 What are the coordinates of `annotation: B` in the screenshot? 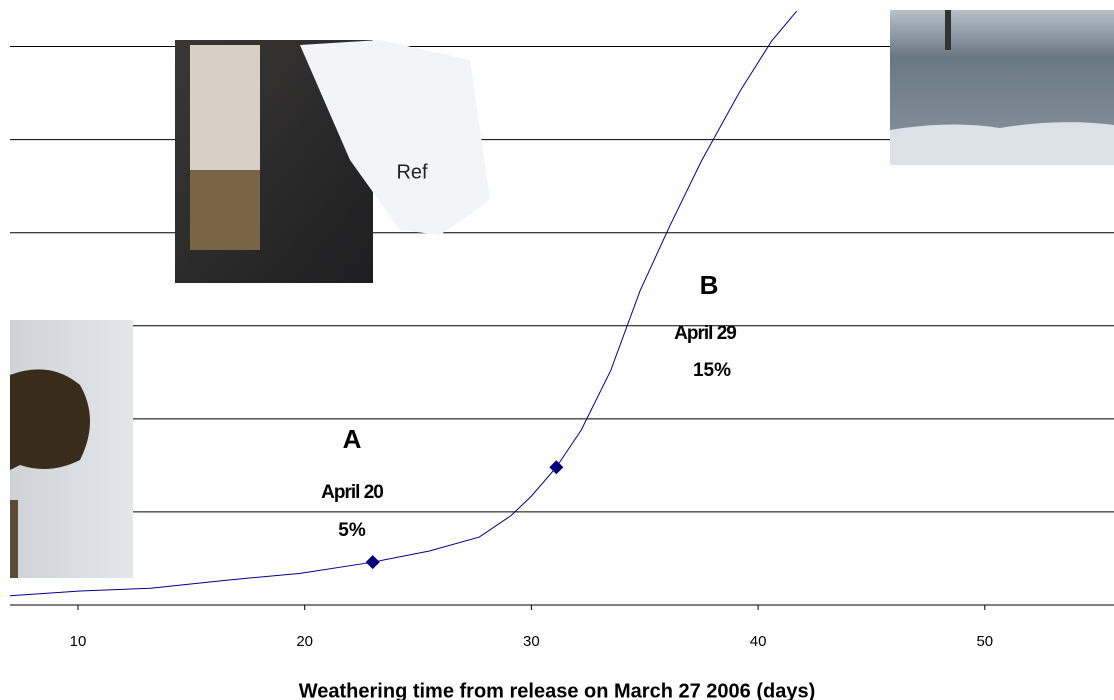 It's located at (709, 285).